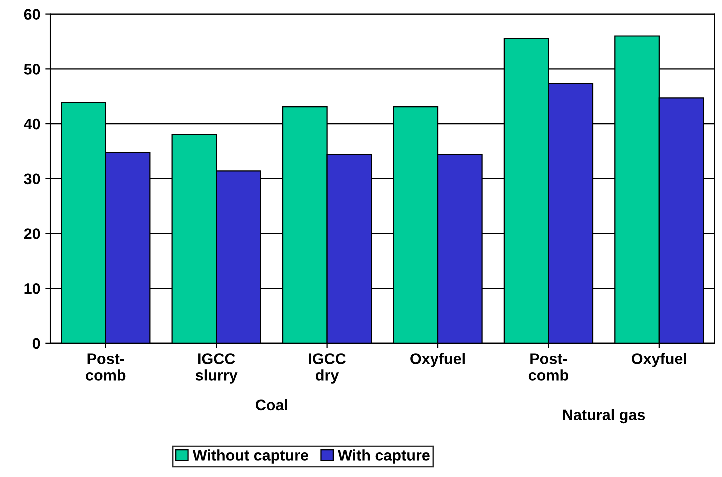  What do you see at coordinates (32, 179) in the screenshot?
I see `y-tick-label: 30` at bounding box center [32, 179].